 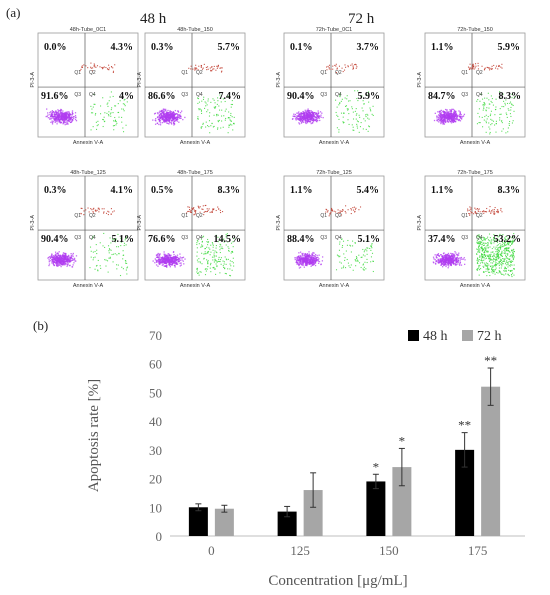 I want to click on quadrant-q4-percent: 53.2%, so click(x=508, y=239).